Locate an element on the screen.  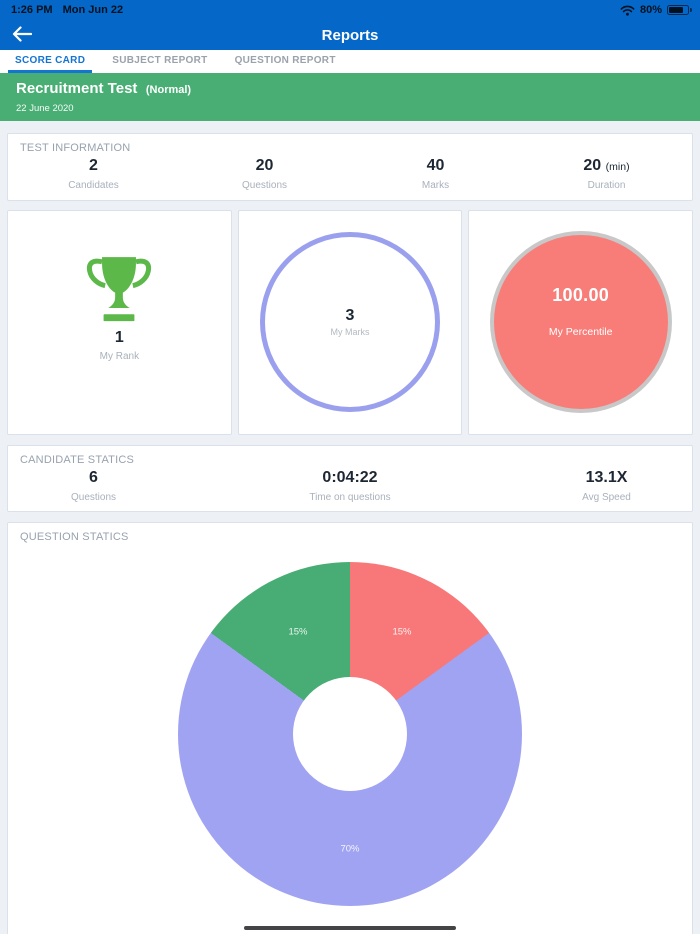
stat-questions: 20 Questions is located at coordinates (264, 174).